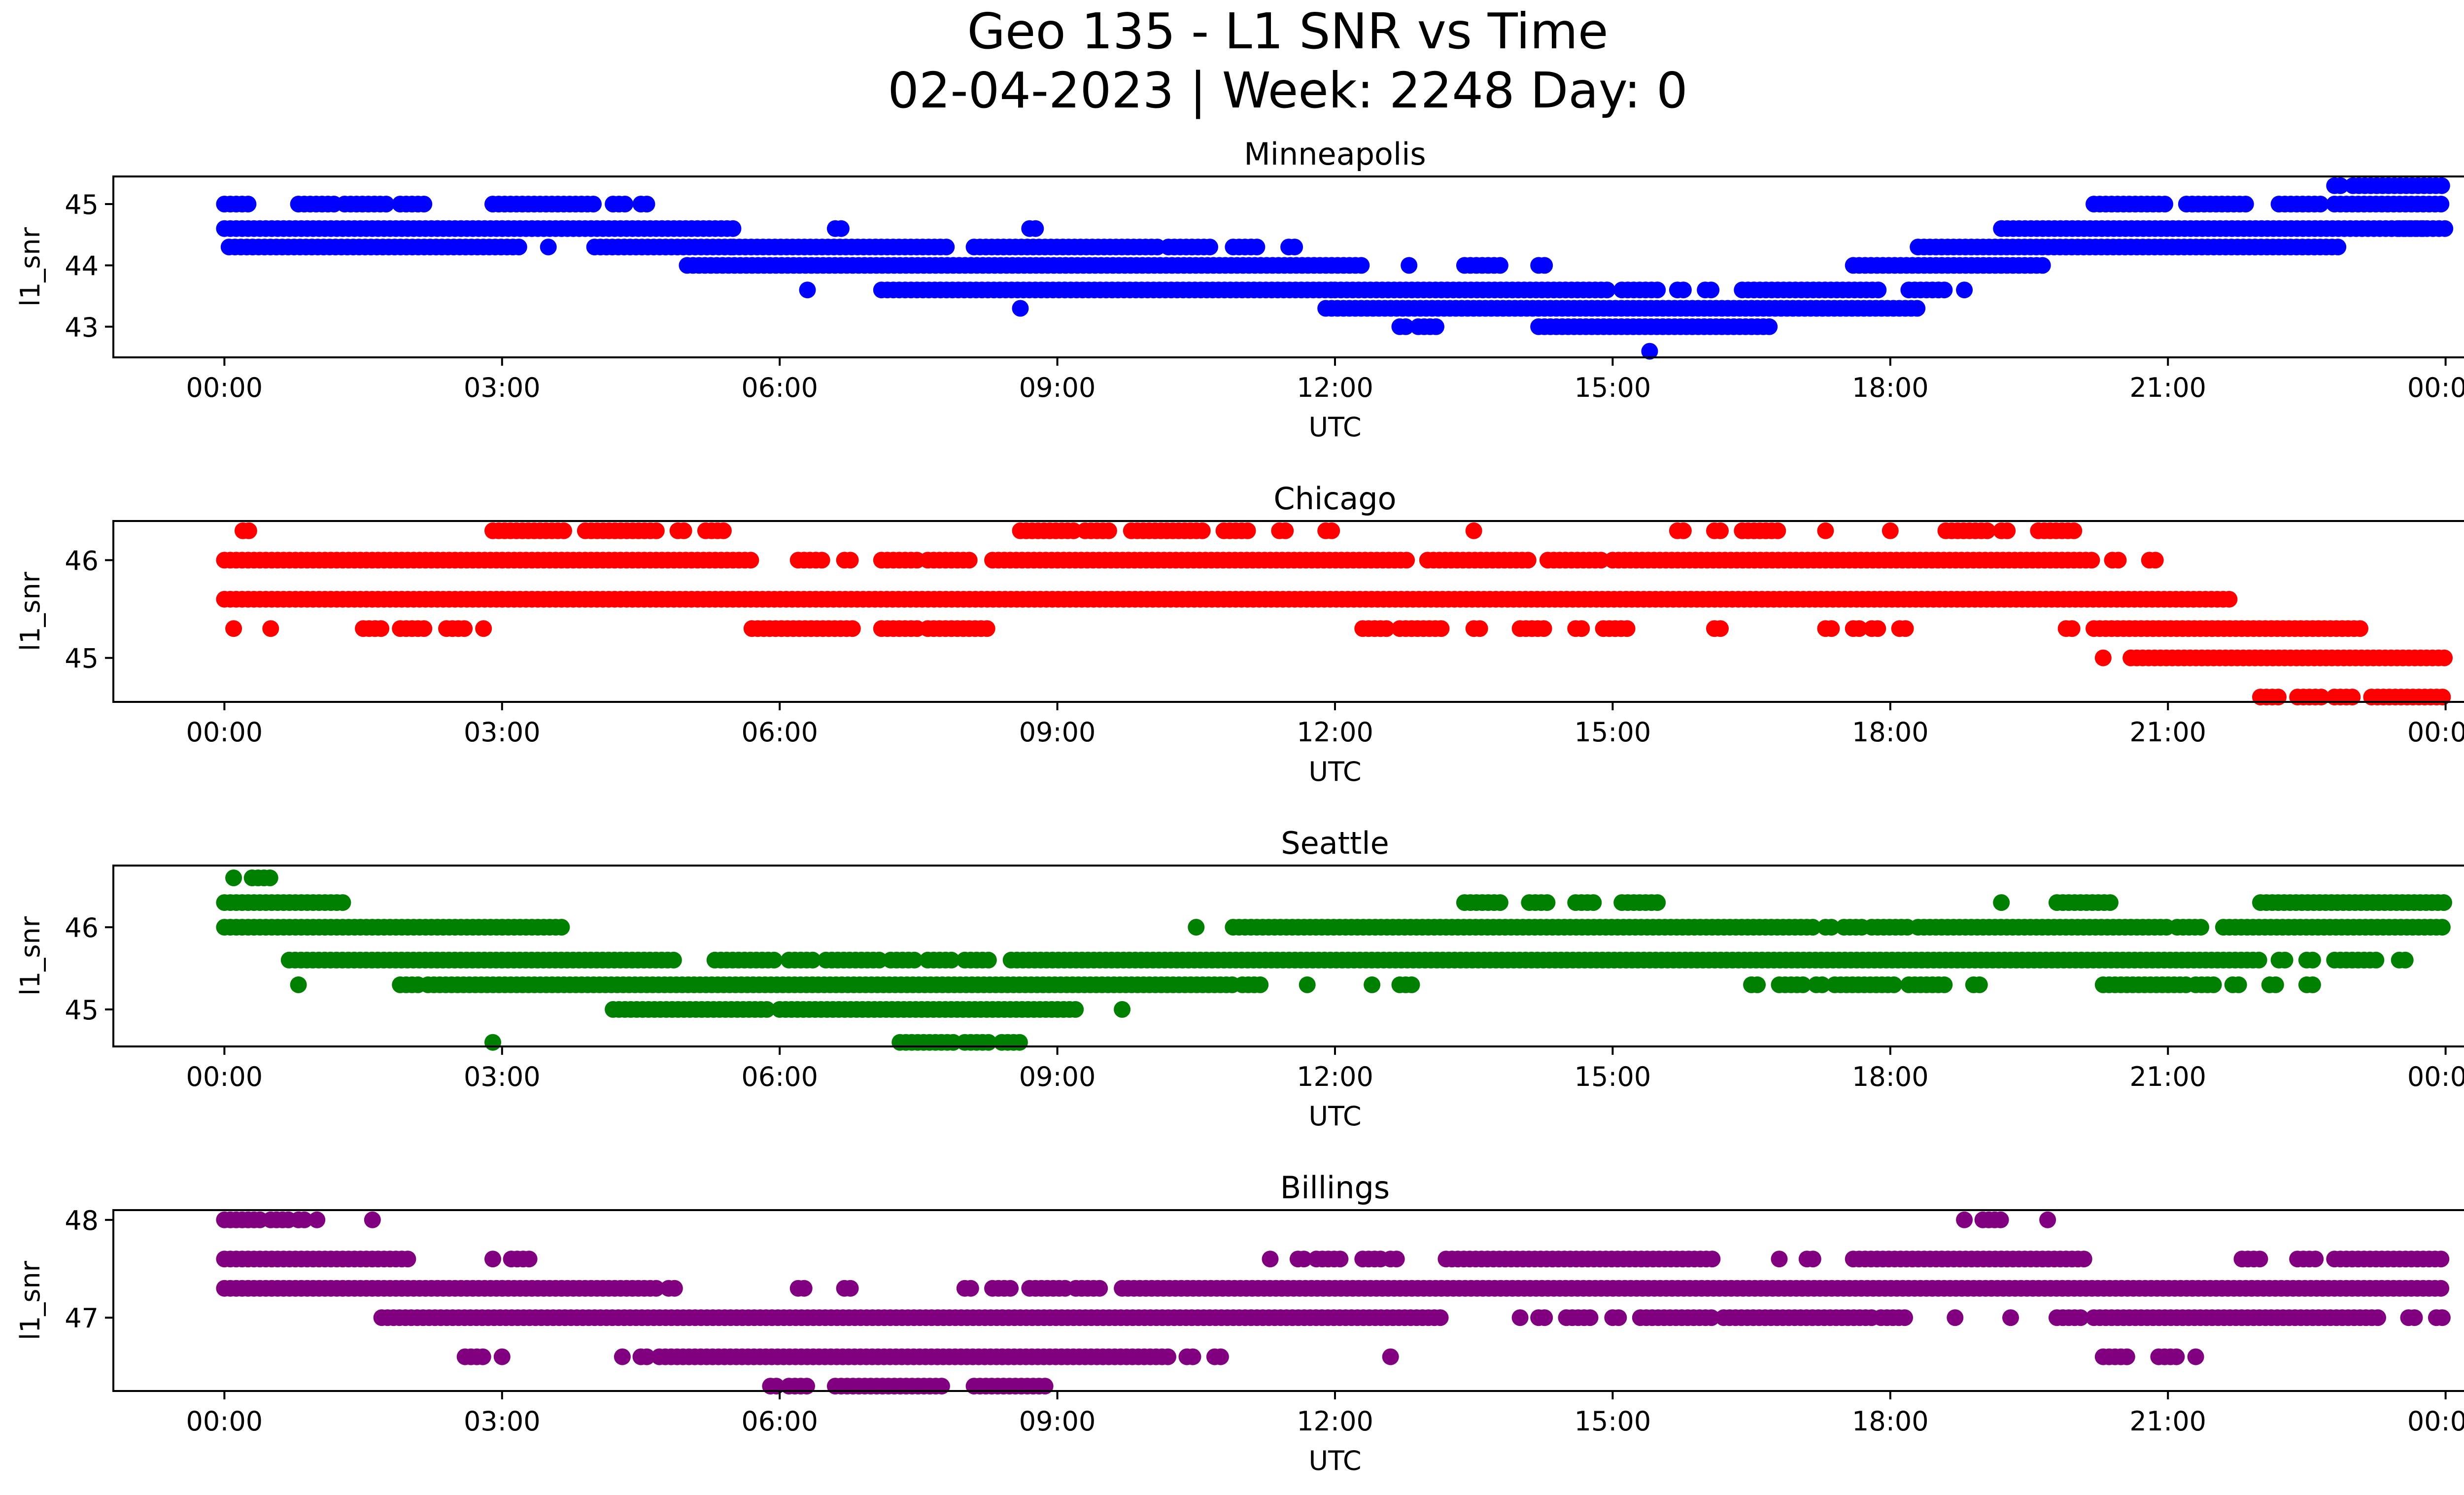  Describe the element at coordinates (1335, 1188) in the screenshot. I see `subplot-title: Billings` at that location.